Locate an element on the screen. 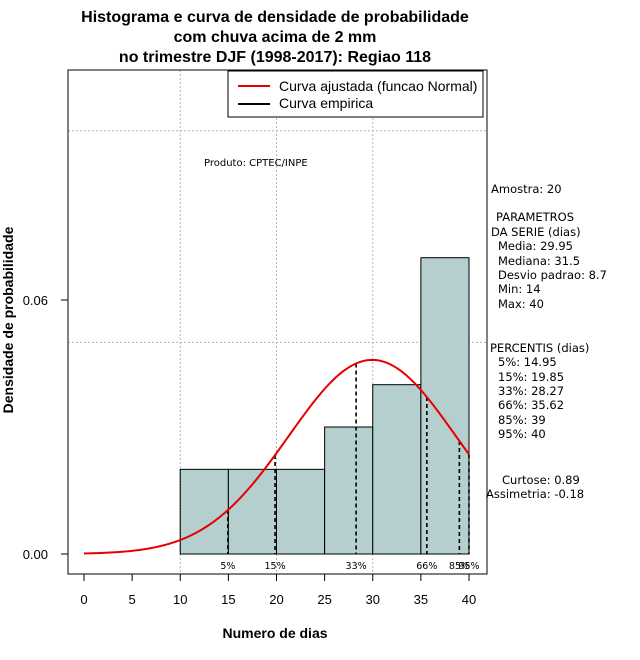  stats-percentil-85: 85%: 39 is located at coordinates (522, 420).